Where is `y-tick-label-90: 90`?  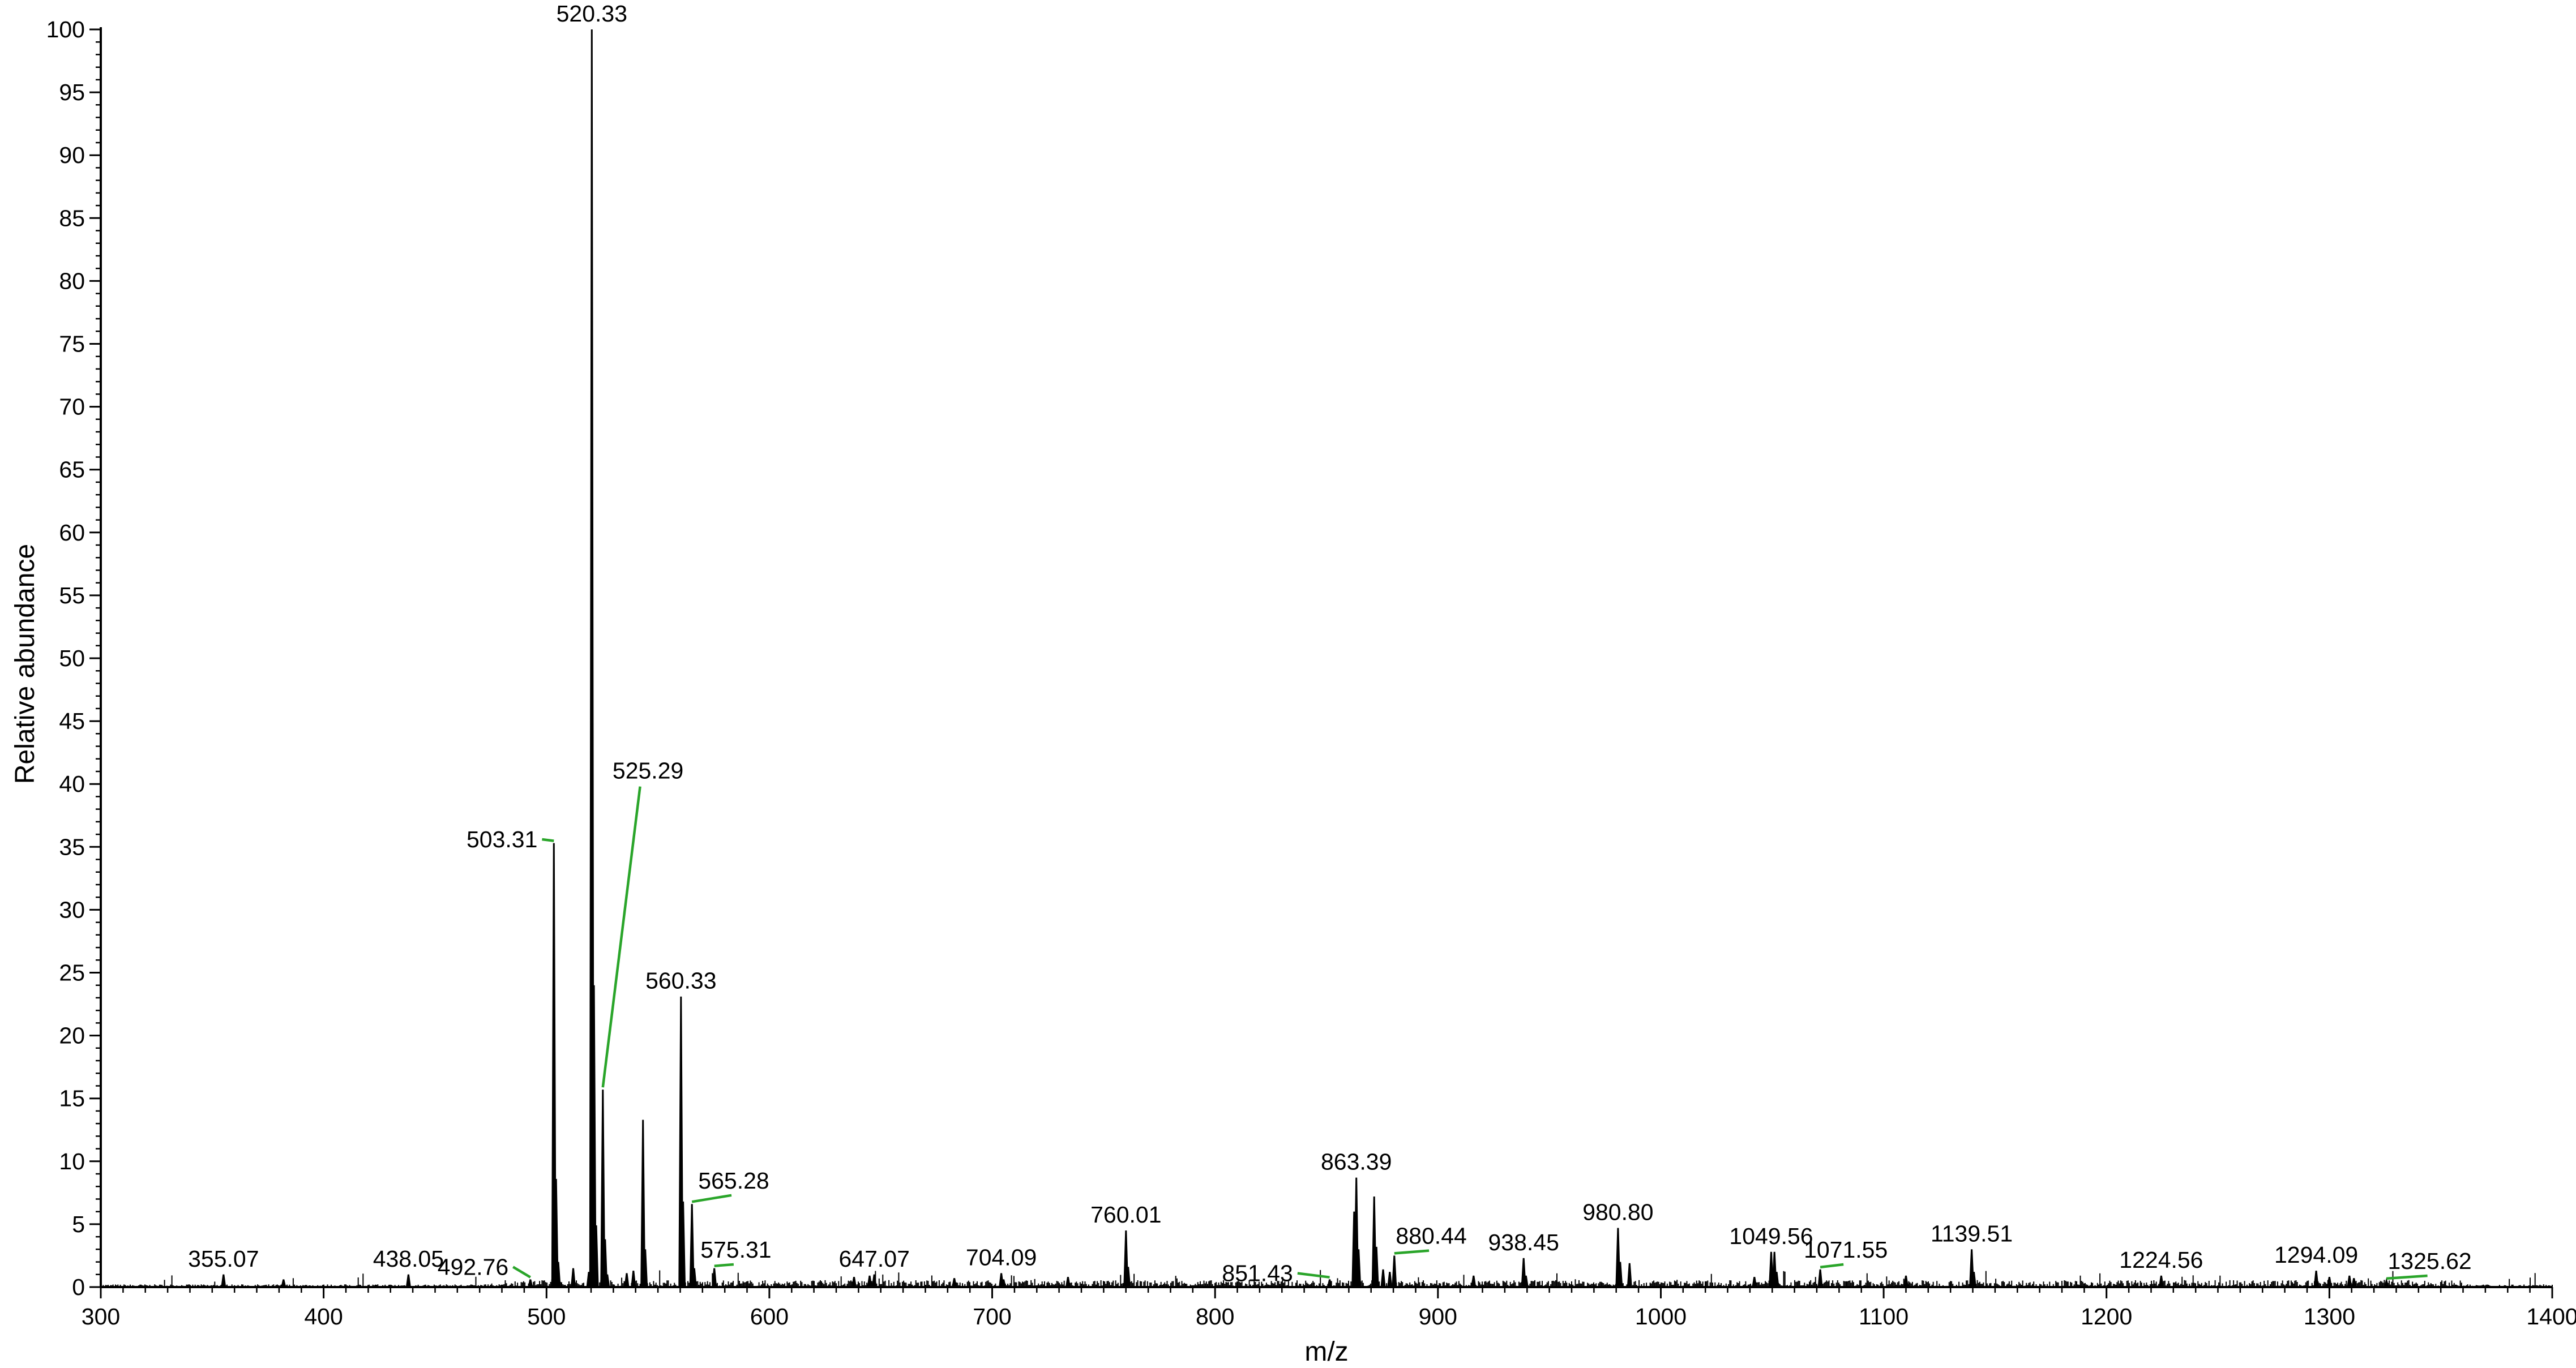 y-tick-label-90: 90 is located at coordinates (72, 155).